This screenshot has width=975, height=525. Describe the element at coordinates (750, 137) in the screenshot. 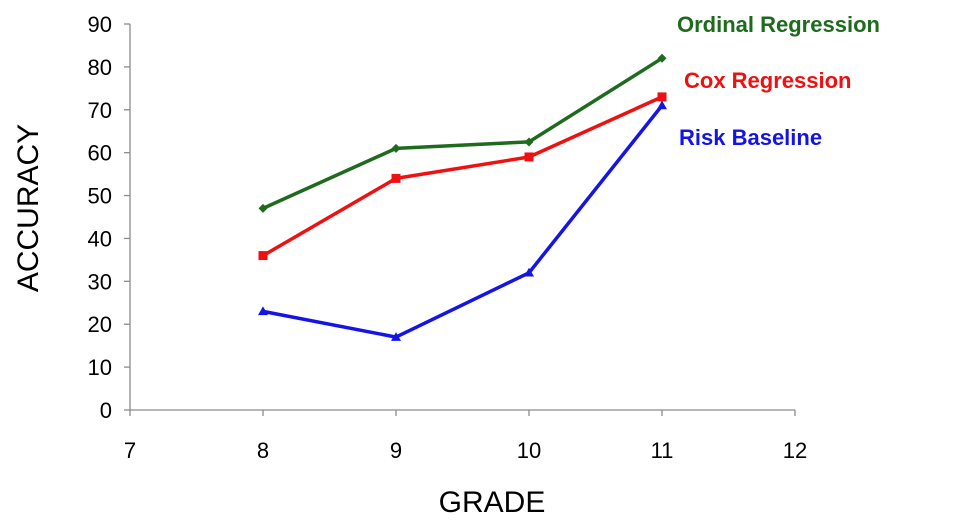

I see `series-label-risk-baseline: Risk Baseline` at that location.